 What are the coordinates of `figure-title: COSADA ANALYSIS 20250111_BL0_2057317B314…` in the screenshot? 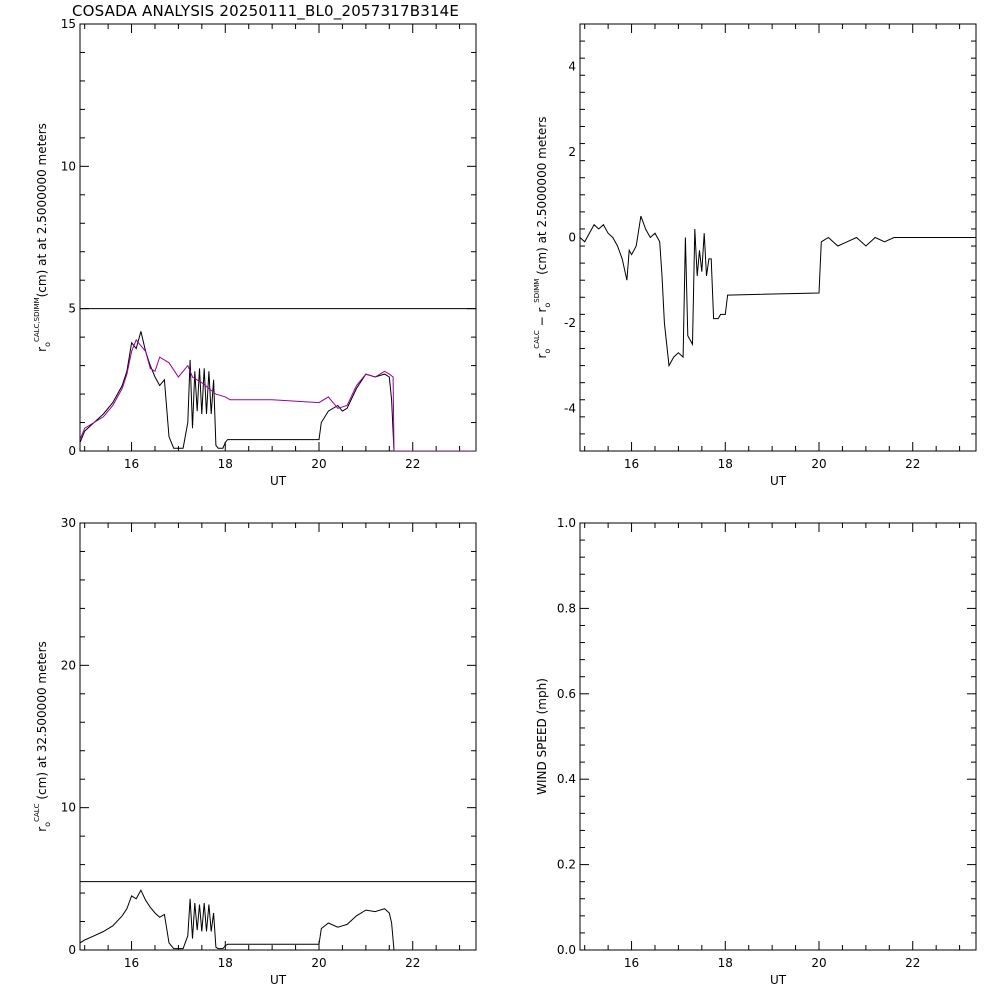 It's located at (266, 11).